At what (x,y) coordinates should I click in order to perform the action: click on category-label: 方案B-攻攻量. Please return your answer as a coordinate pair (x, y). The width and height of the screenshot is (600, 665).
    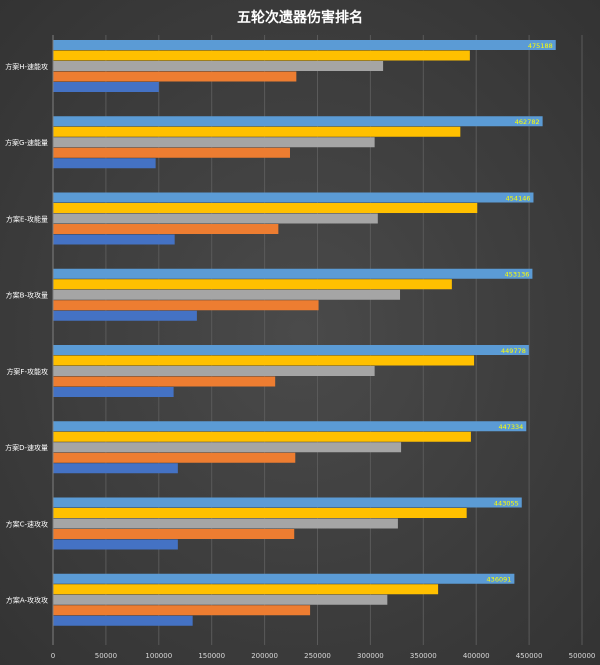
    Looking at the image, I should click on (27, 295).